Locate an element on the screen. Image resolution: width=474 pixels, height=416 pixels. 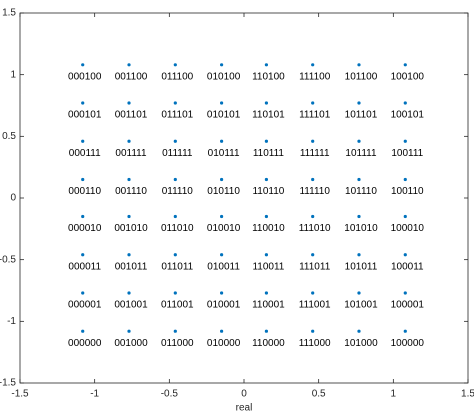
x-axis-label: real is located at coordinates (244, 408).